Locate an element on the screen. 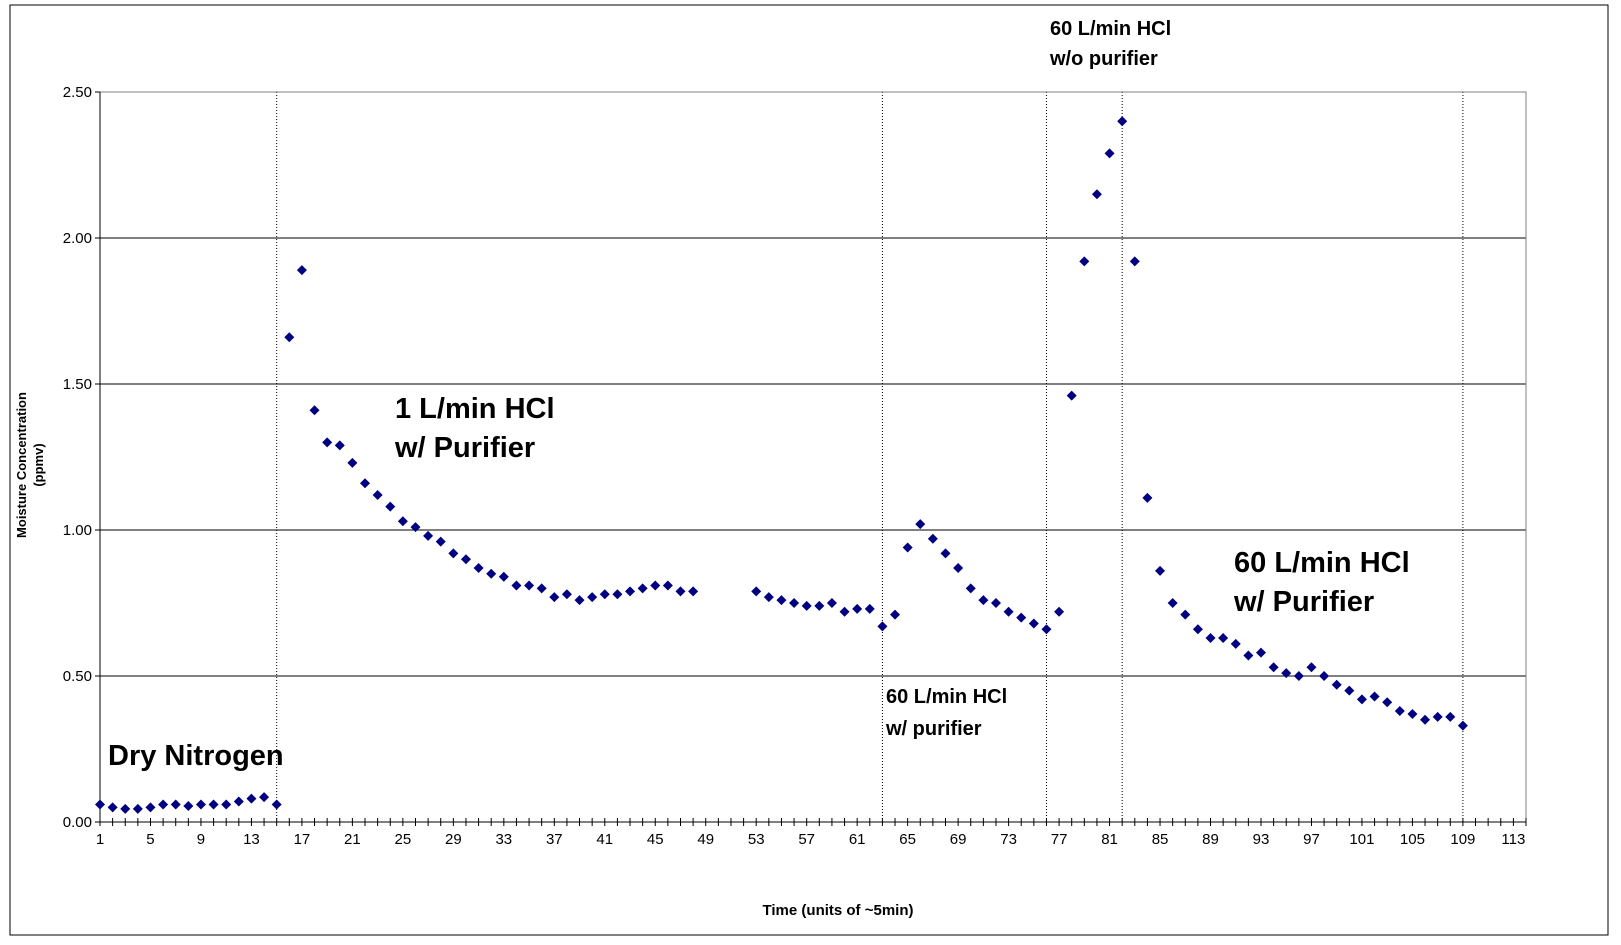 The height and width of the screenshot is (945, 1621). x-tick-label: 41 is located at coordinates (604, 839).